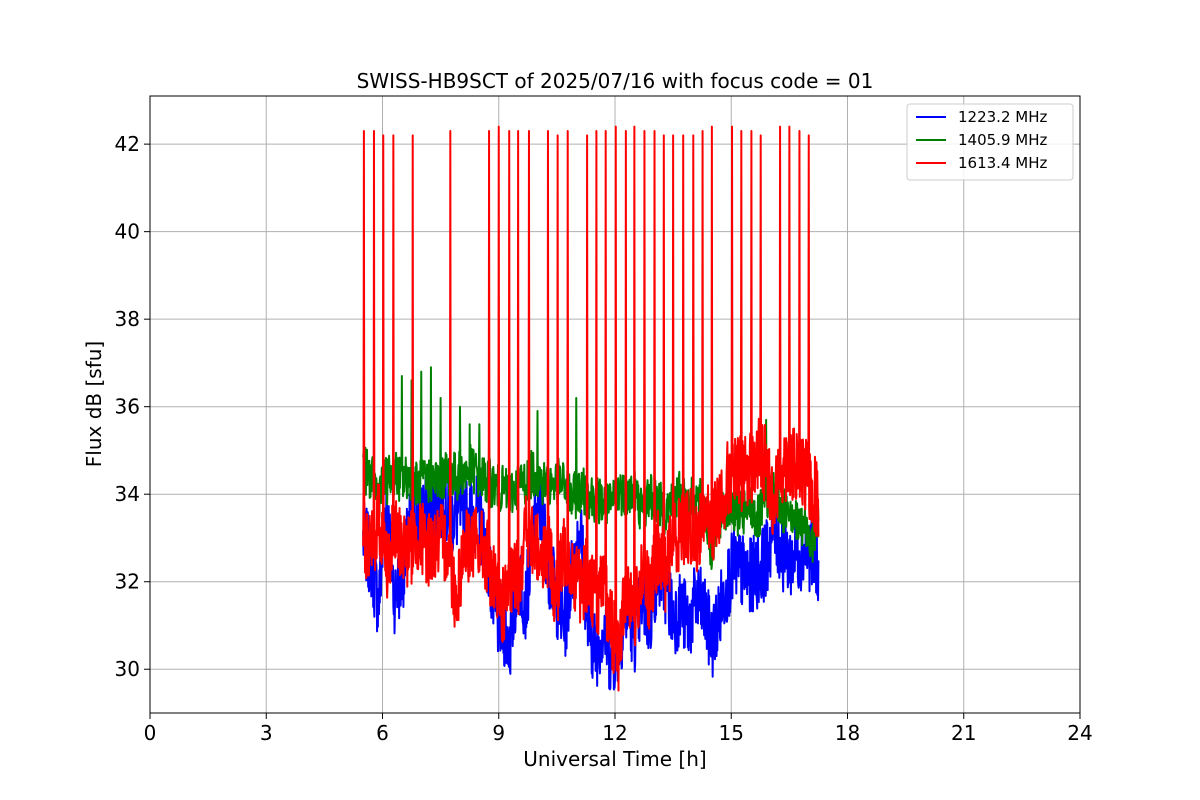  Describe the element at coordinates (127, 144) in the screenshot. I see `y-tick-label: 42` at that location.